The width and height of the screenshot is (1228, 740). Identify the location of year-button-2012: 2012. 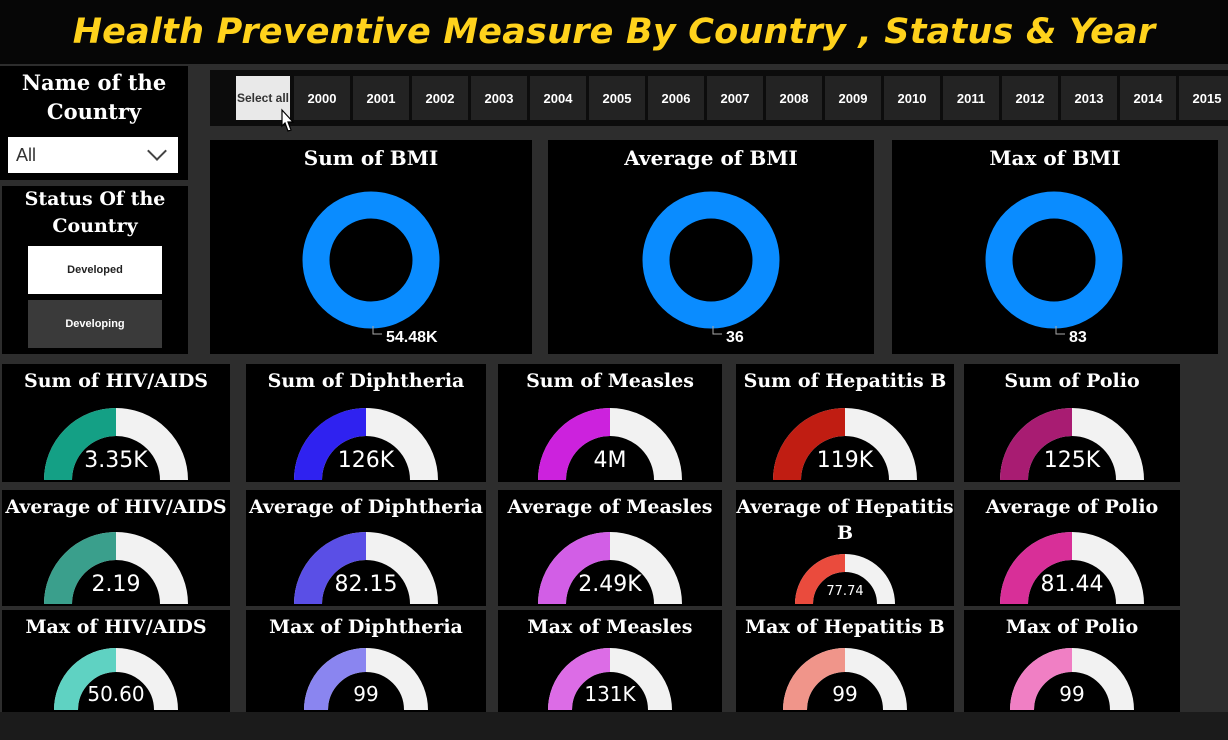
(1030, 98).